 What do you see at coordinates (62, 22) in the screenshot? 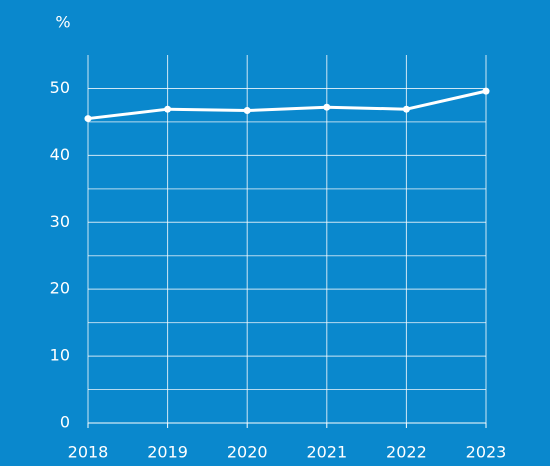
I see `y-axis-label: %` at bounding box center [62, 22].